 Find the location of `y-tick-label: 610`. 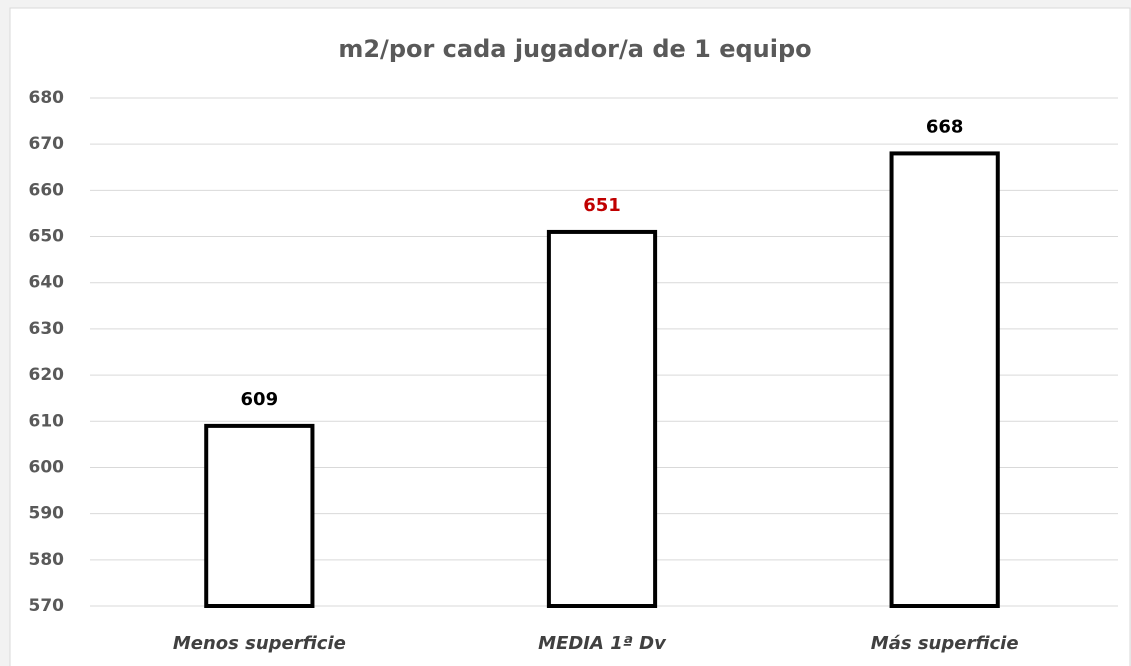

y-tick-label: 610 is located at coordinates (47, 421).